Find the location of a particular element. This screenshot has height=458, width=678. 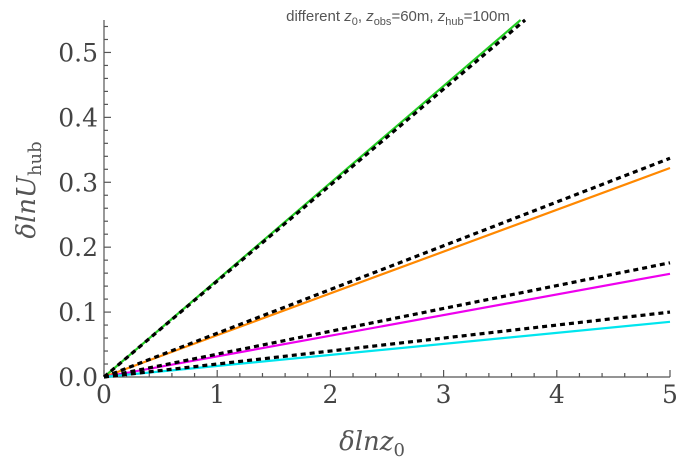

y-tick-label: 0.1 is located at coordinates (78, 312).